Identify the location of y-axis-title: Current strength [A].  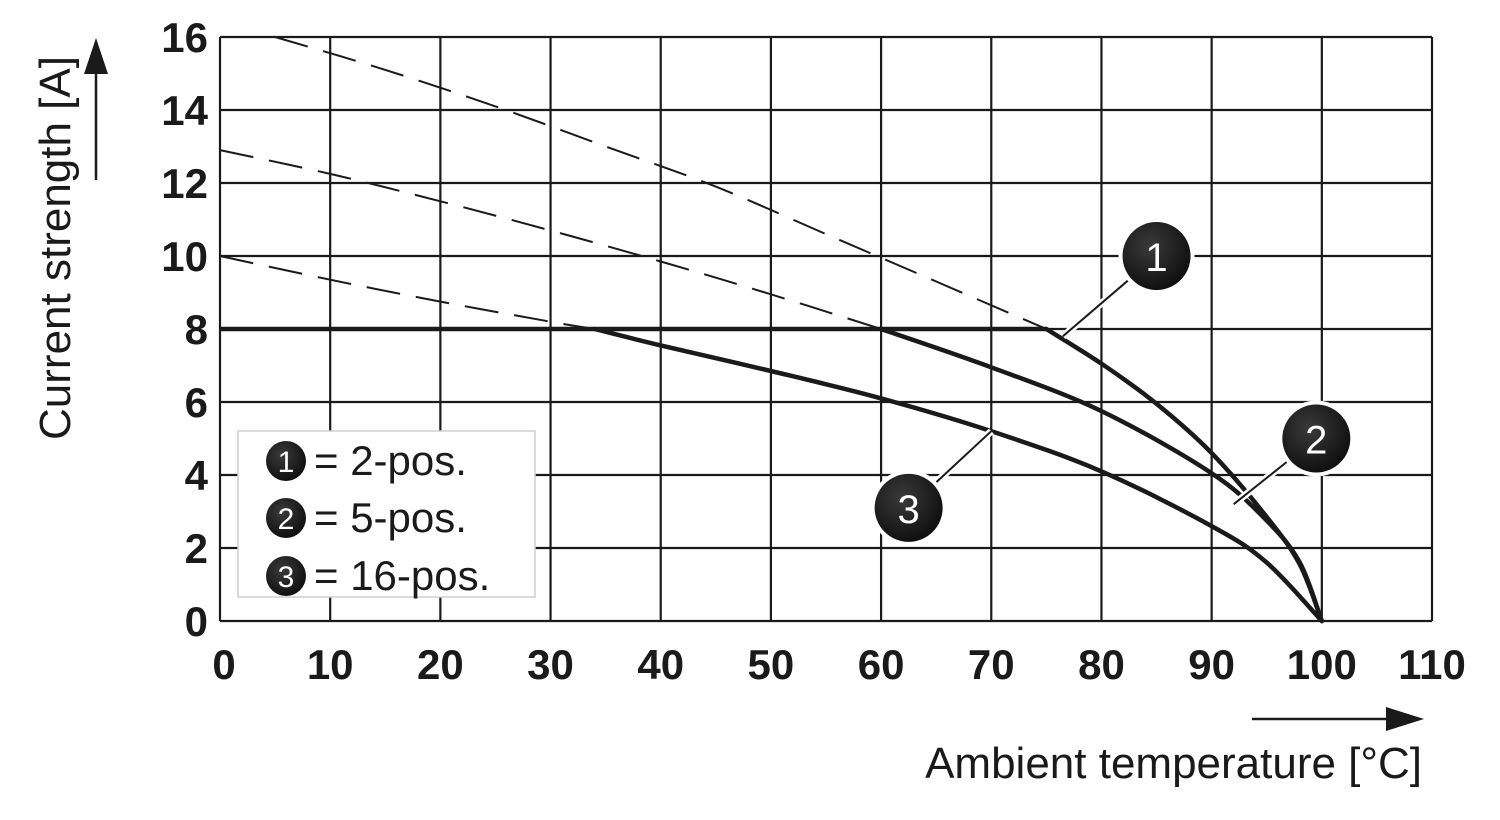
(55, 248).